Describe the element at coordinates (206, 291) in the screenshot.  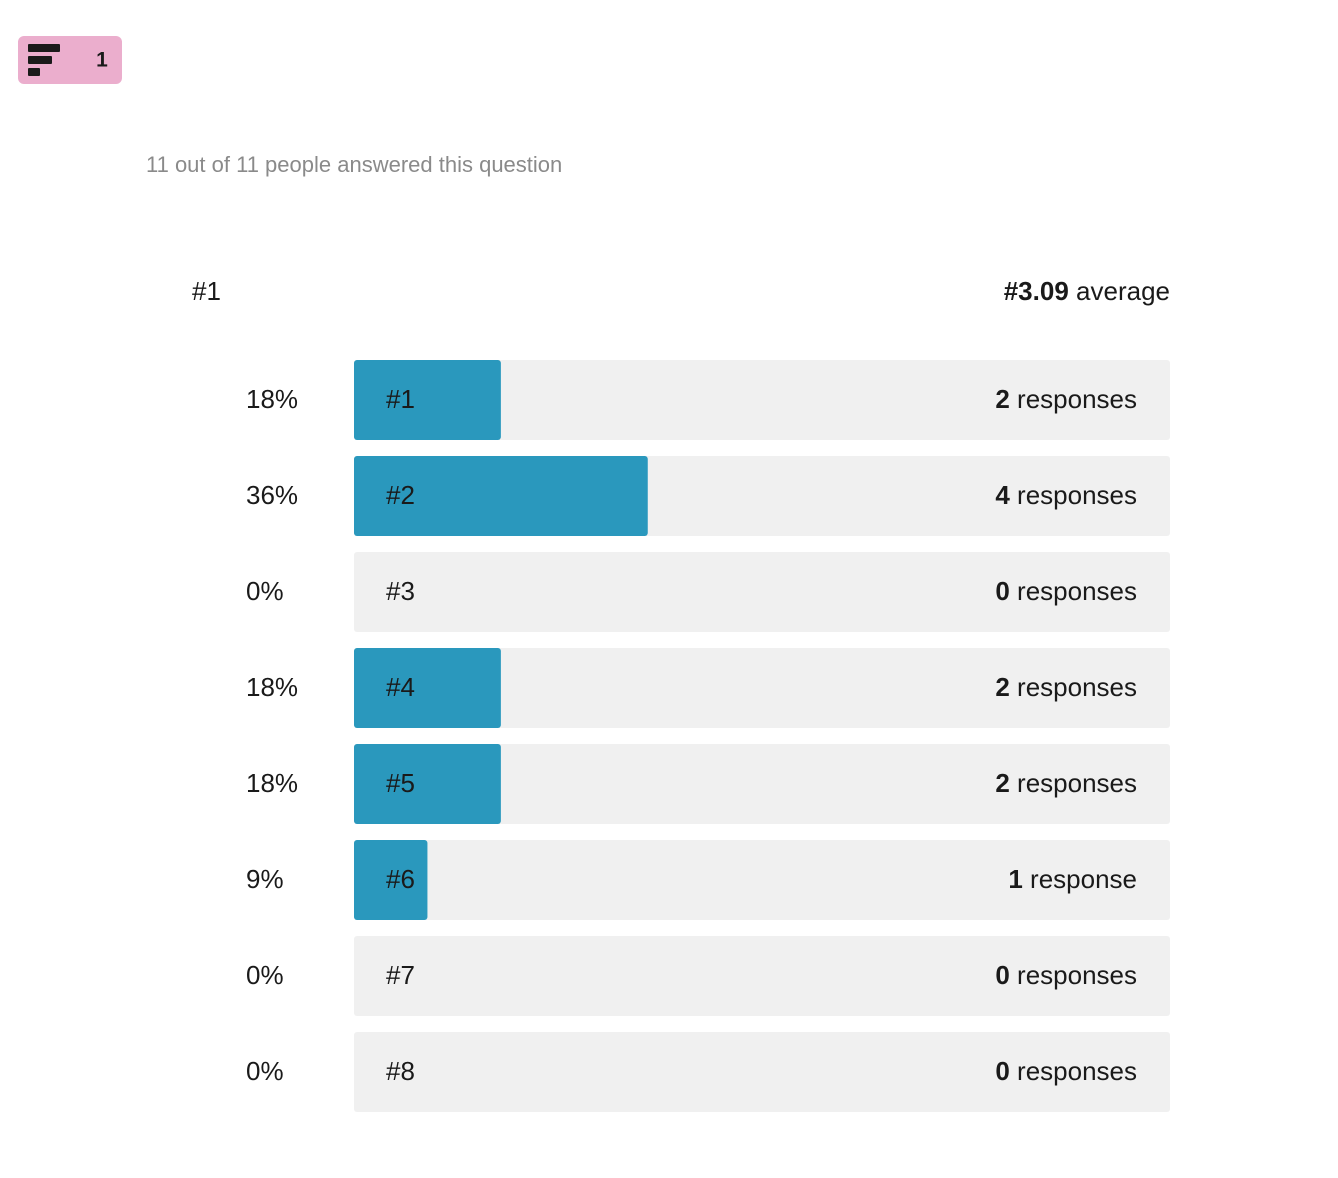
I see `chart-title: #1` at that location.